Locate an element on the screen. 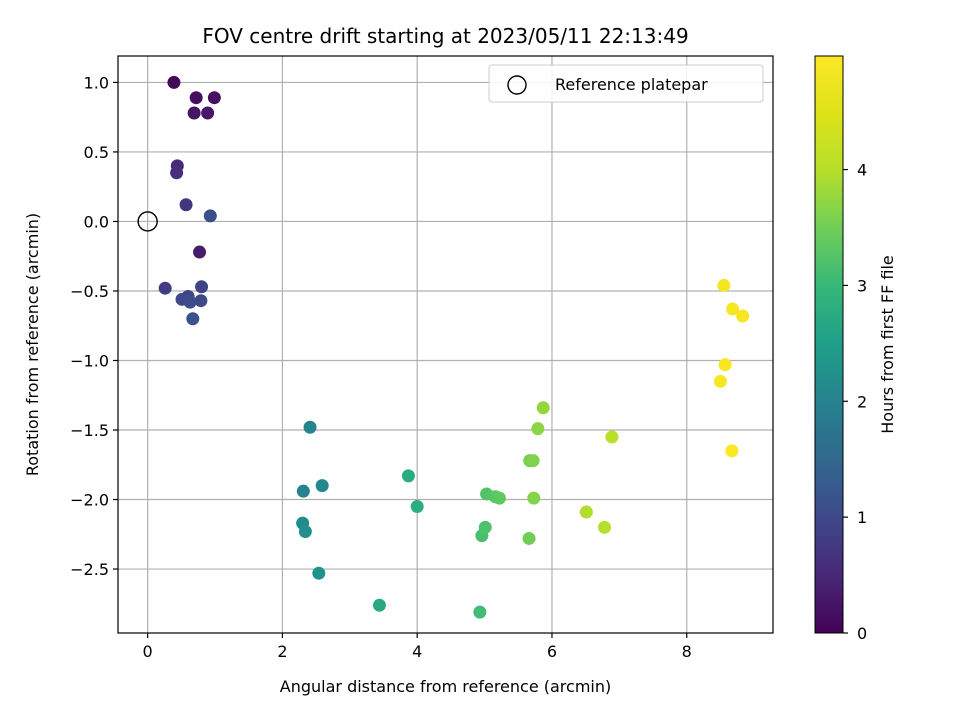  x-tick-label: 0 is located at coordinates (148, 651).